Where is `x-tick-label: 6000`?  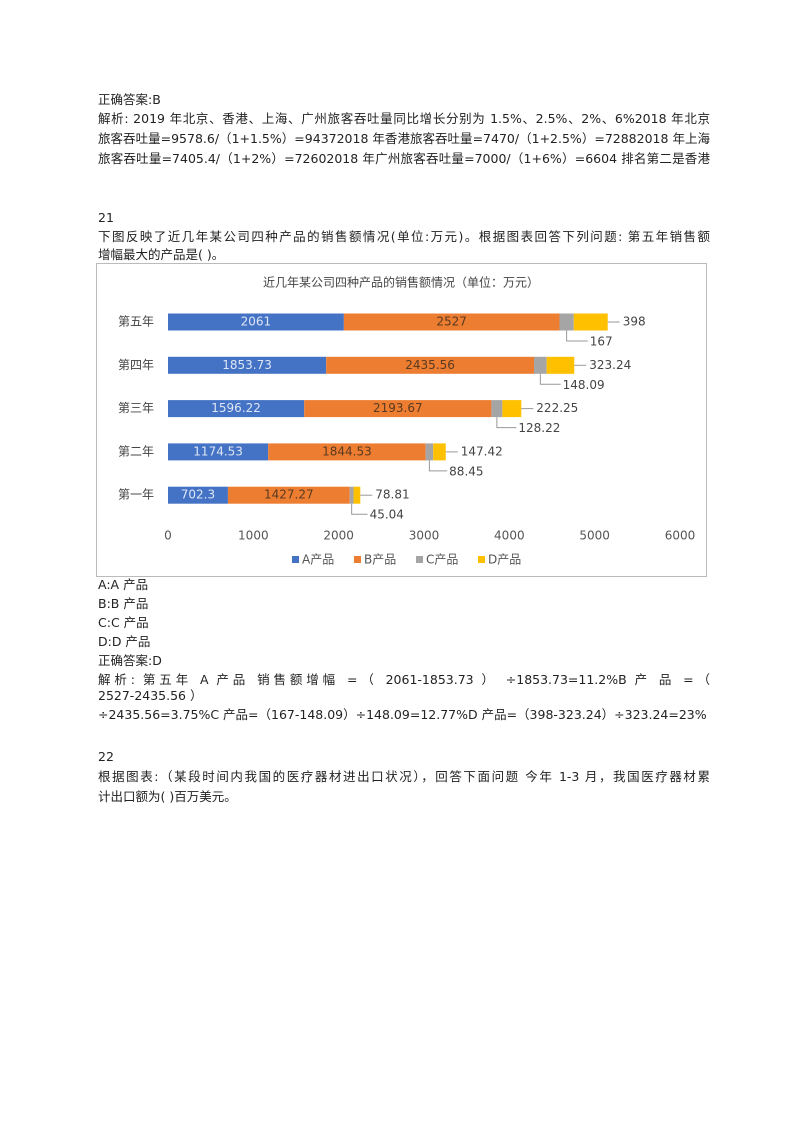 x-tick-label: 6000 is located at coordinates (680, 536).